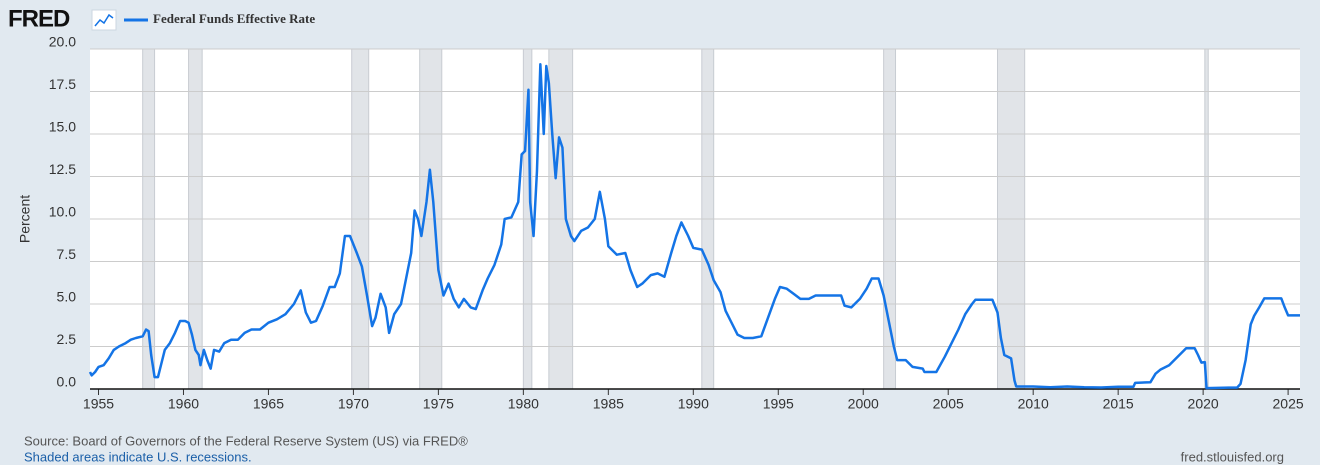 The image size is (1320, 465). What do you see at coordinates (438, 404) in the screenshot?
I see `x-tick-label: 1975` at bounding box center [438, 404].